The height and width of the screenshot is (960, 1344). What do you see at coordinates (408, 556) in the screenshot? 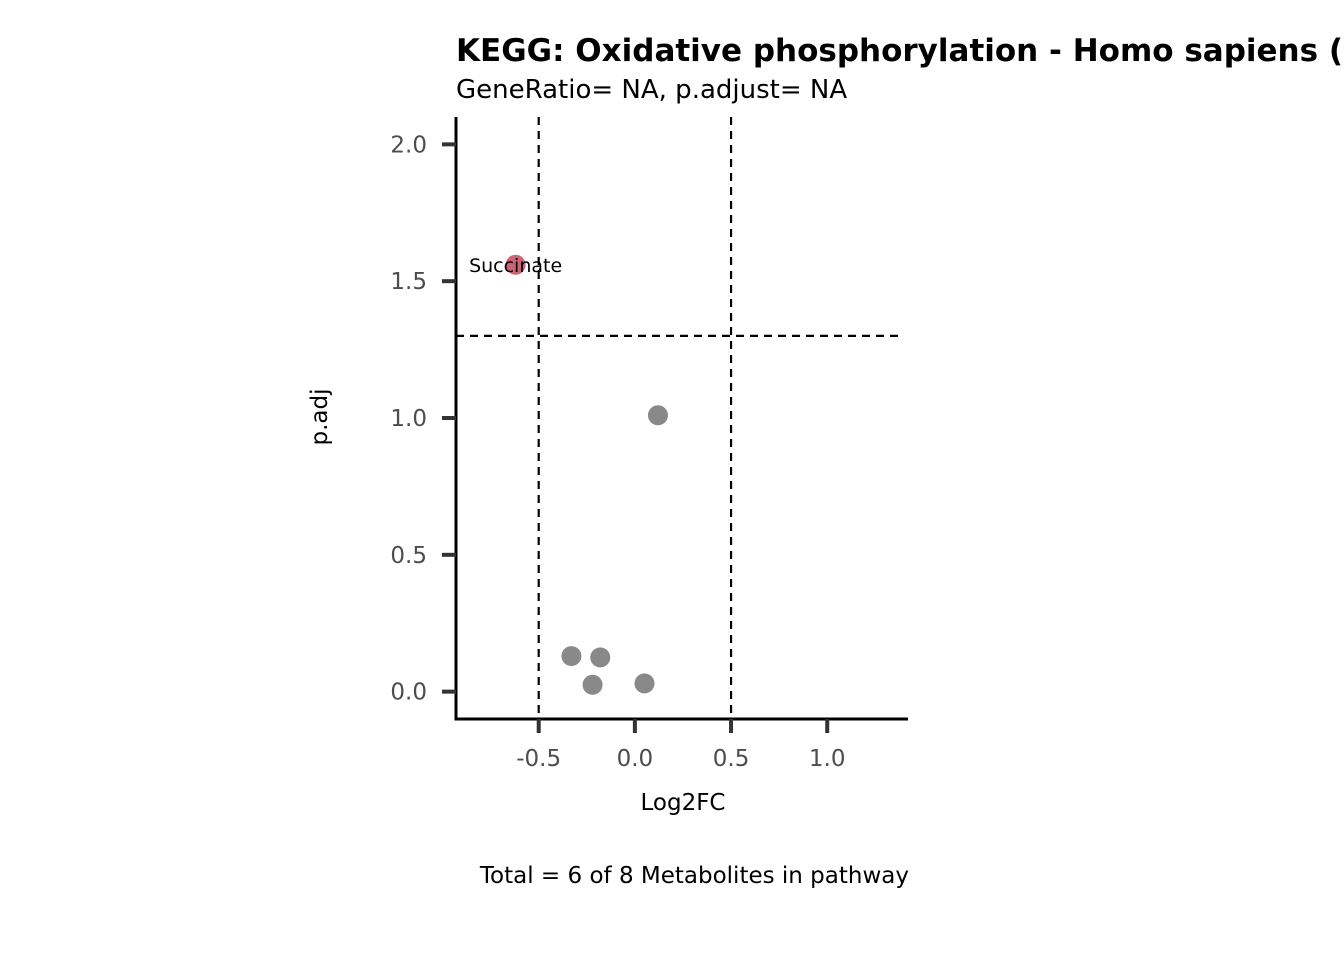
I see `y-tick-label: 0.5` at bounding box center [408, 556].